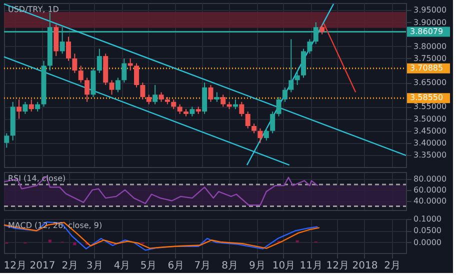 Image resolution: width=466 pixels, height=275 pixels. Describe the element at coordinates (430, 22) in the screenshot. I see `y-tick-label: 3.90000` at that location.